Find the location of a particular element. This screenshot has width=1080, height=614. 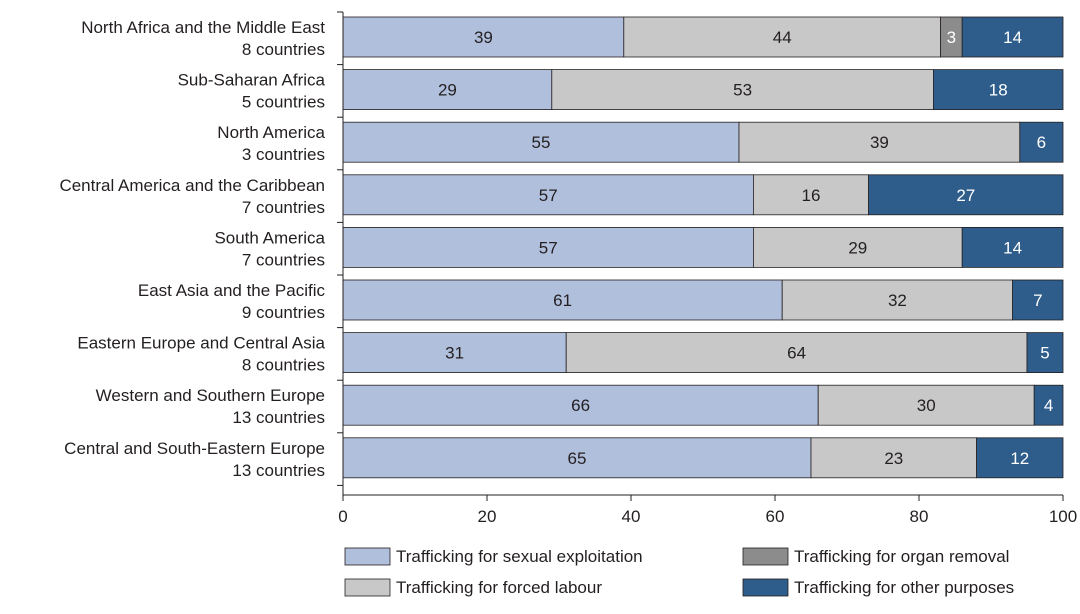

data-label: 53 is located at coordinates (742, 90).